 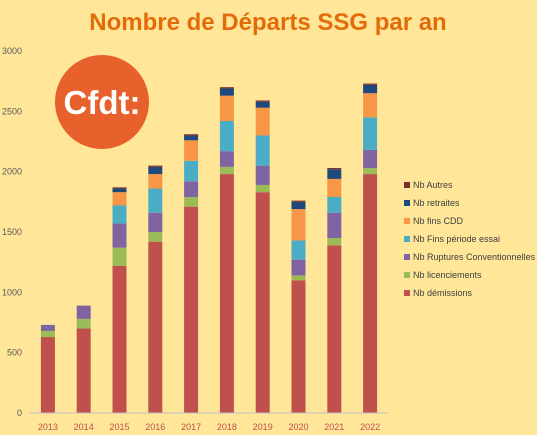 What do you see at coordinates (456, 239) in the screenshot?
I see `legend-label: Nb Fins période essai` at bounding box center [456, 239].